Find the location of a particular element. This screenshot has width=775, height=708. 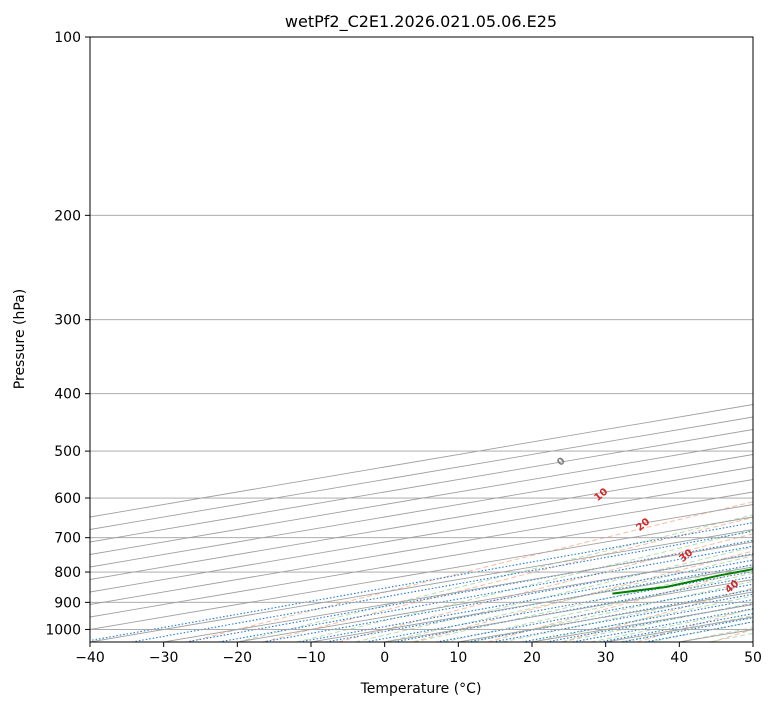

chart-title: wetPf2_C2E1.2026.021.05.06.E25 is located at coordinates (421, 22).